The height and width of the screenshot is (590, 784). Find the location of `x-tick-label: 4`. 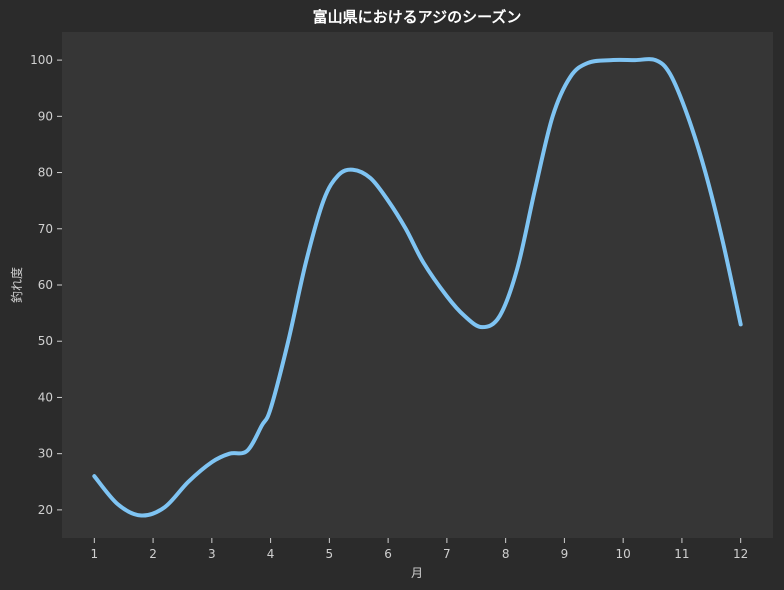

x-tick-label: 4 is located at coordinates (271, 554).